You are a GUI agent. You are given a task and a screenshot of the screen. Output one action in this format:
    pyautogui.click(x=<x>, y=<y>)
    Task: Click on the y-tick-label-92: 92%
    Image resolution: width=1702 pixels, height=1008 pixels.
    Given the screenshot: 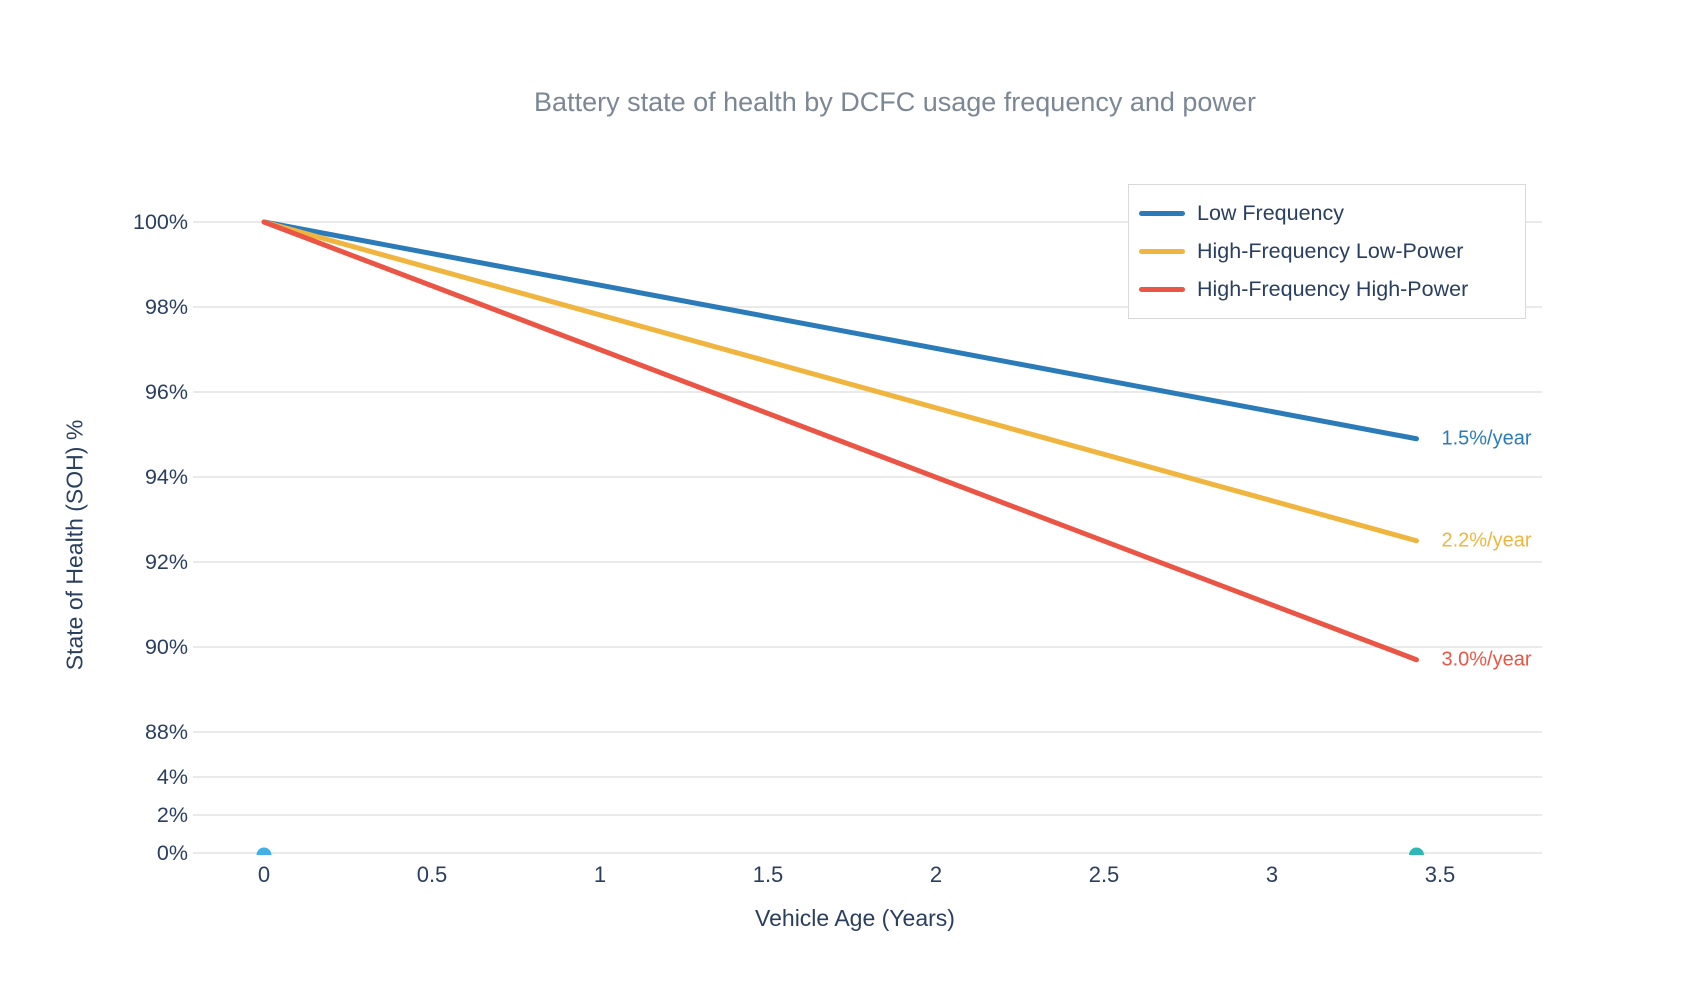 What is the action you would take?
    pyautogui.click(x=166, y=562)
    